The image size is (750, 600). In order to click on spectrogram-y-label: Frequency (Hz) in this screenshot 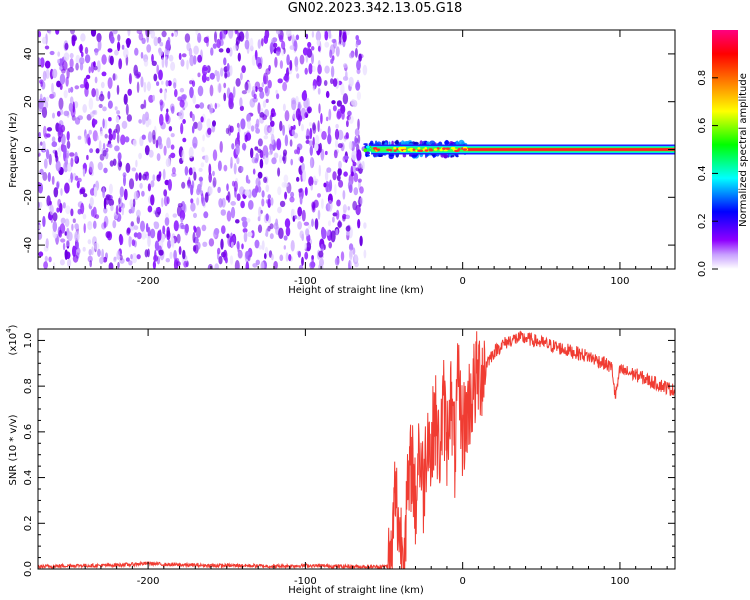, I will do `click(13, 150)`.